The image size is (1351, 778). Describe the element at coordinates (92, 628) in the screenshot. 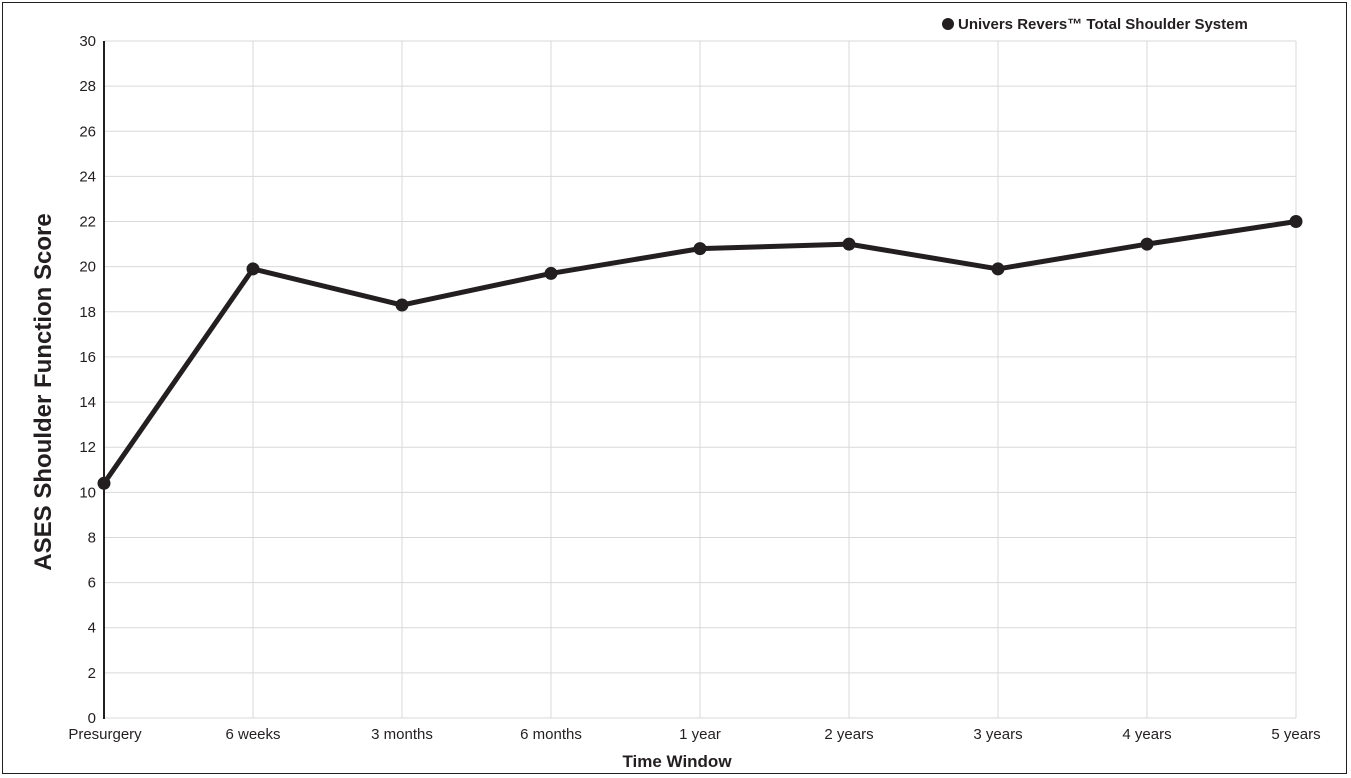

I see `y-tick-label: 4` at that location.